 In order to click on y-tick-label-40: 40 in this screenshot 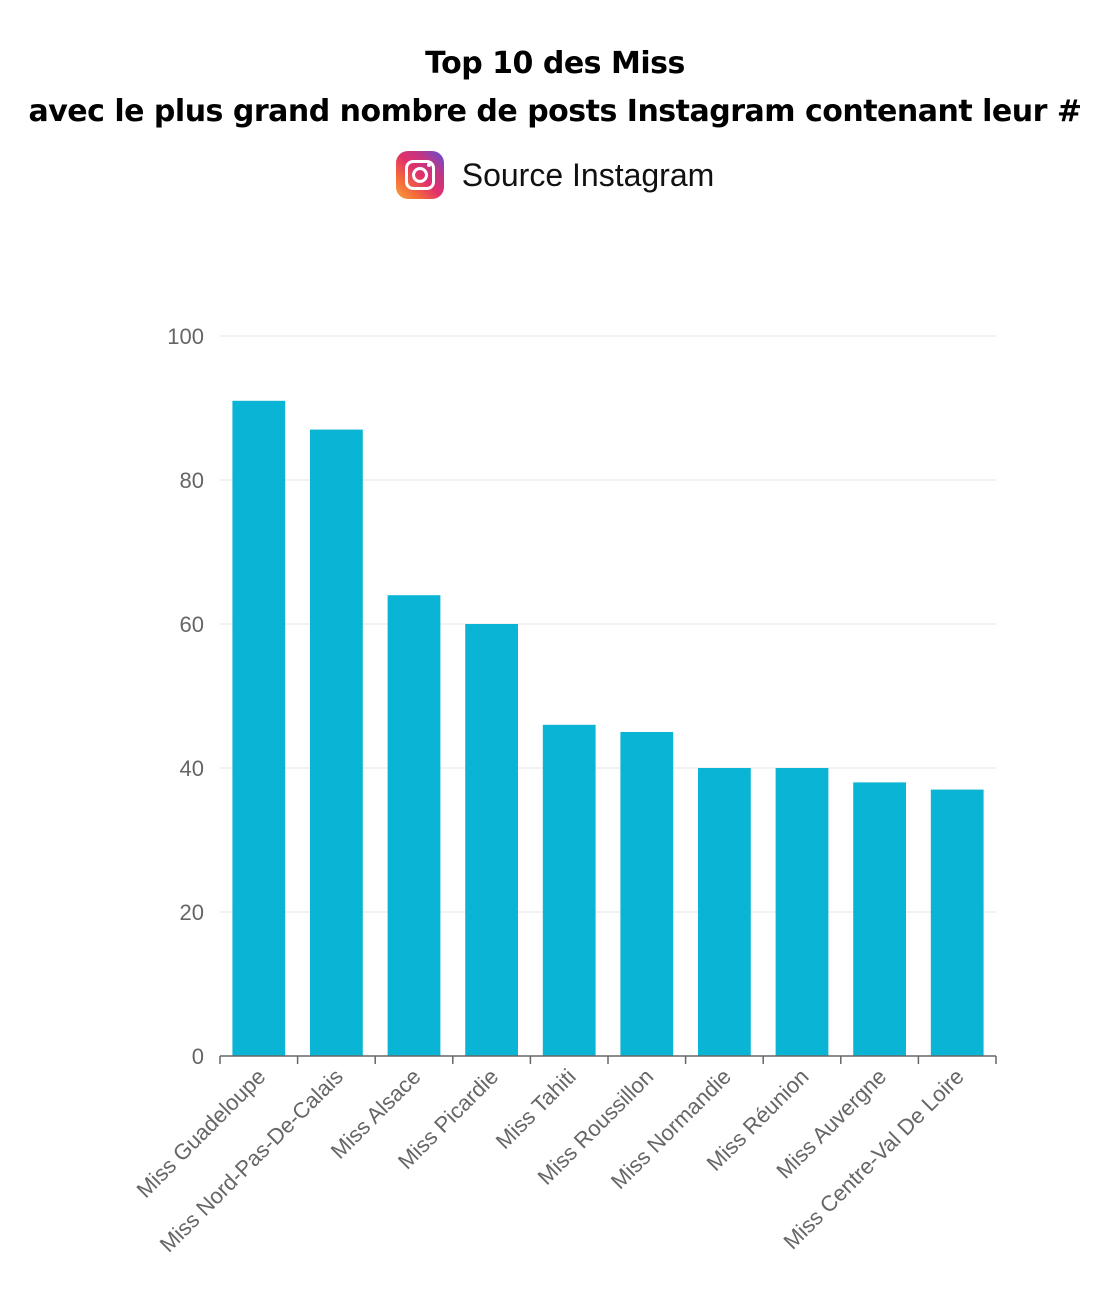, I will do `click(192, 768)`.